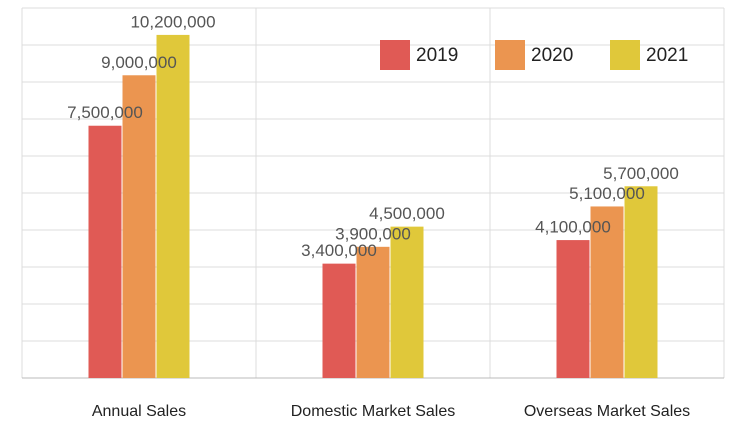 The image size is (745, 428). Describe the element at coordinates (641, 173) in the screenshot. I see `value-label: 5,700,000` at that location.